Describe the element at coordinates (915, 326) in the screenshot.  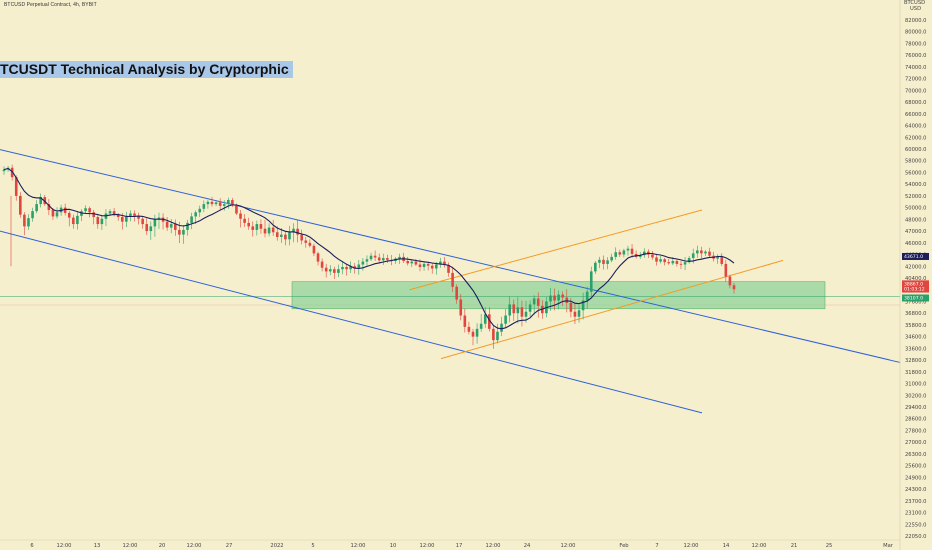
I see `y-tick-label: 35800.0` at that location.